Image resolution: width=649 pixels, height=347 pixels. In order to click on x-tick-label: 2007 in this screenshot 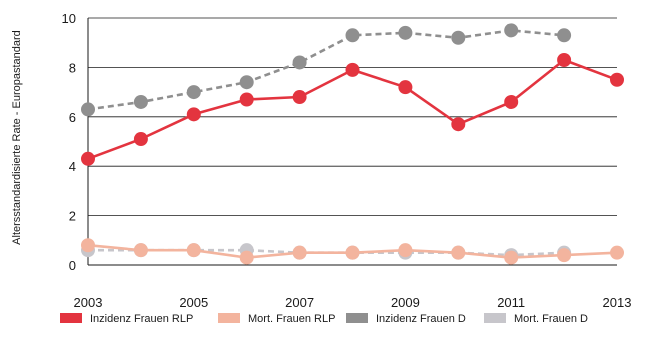, I will do `click(299, 302)`.